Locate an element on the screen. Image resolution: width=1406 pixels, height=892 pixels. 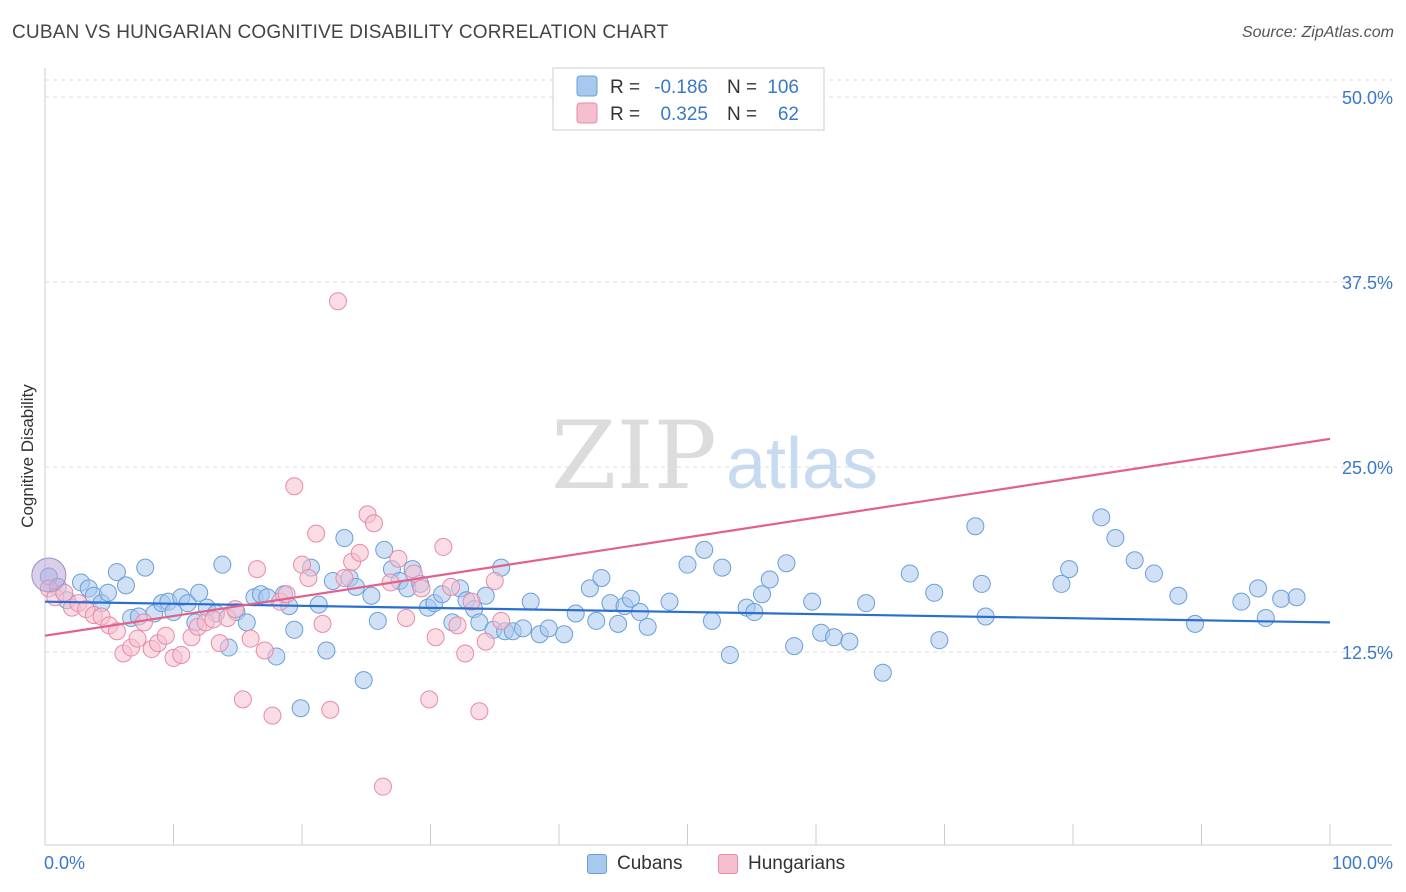
x-tick-label-1: 100.0% is located at coordinates (1362, 863).